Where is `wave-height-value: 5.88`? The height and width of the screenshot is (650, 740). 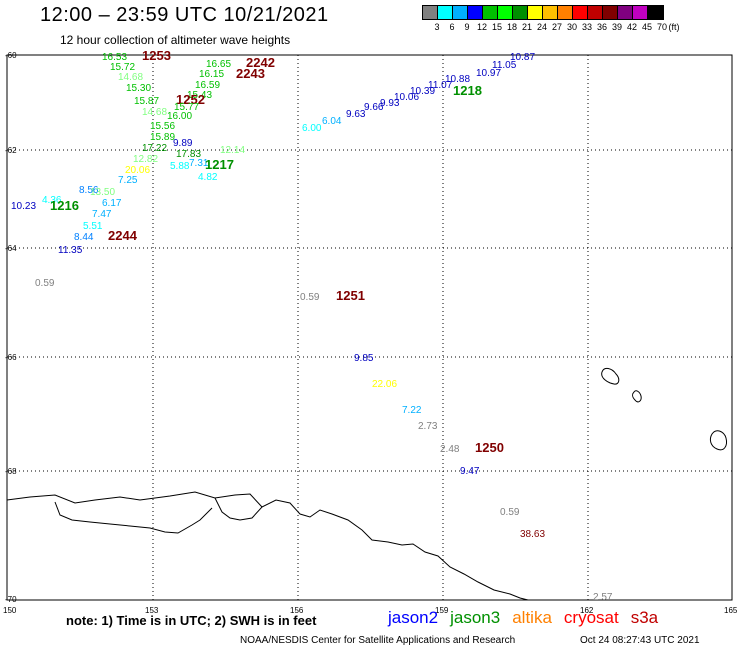
wave-height-value: 5.88 is located at coordinates (180, 166).